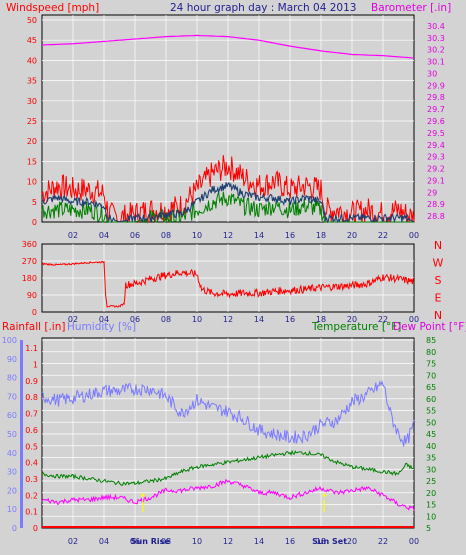 This screenshot has width=466, height=555. What do you see at coordinates (166, 235) in the screenshot?
I see `x-tick-panel1: 08` at bounding box center [166, 235].